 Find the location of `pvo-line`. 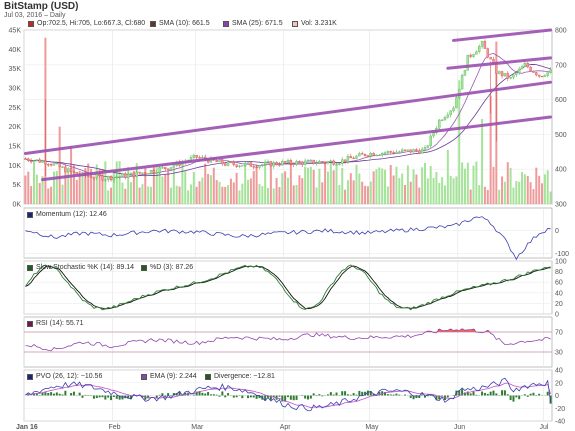

pvo-line is located at coordinates (288, 394).